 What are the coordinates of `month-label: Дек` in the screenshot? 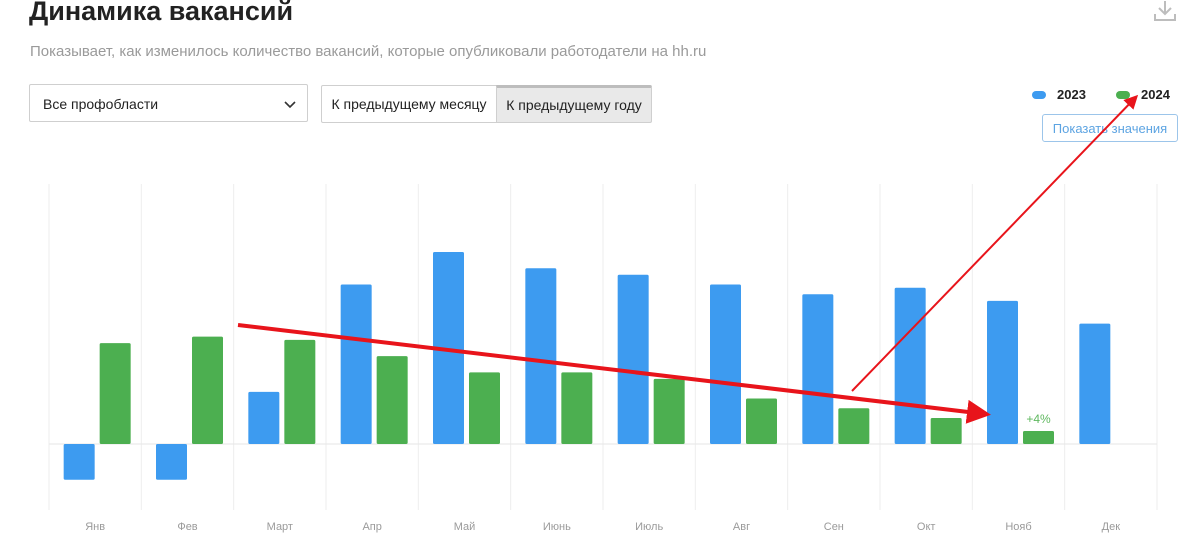 It's located at (1111, 527).